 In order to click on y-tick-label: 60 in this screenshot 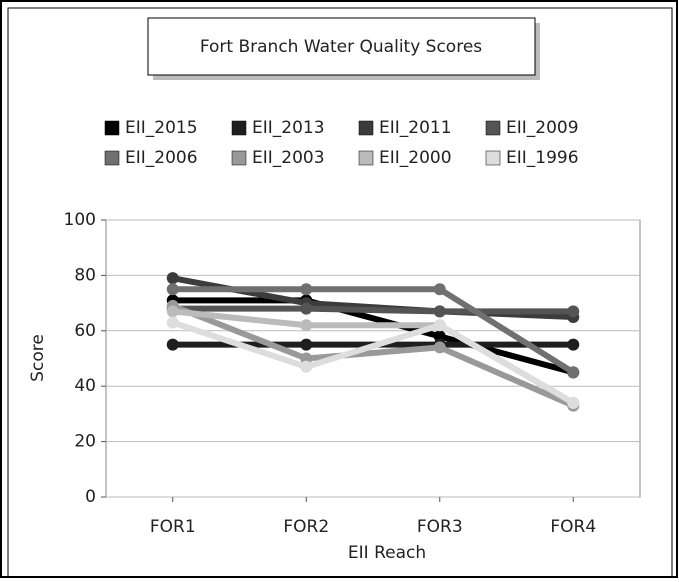, I will do `click(85, 331)`.